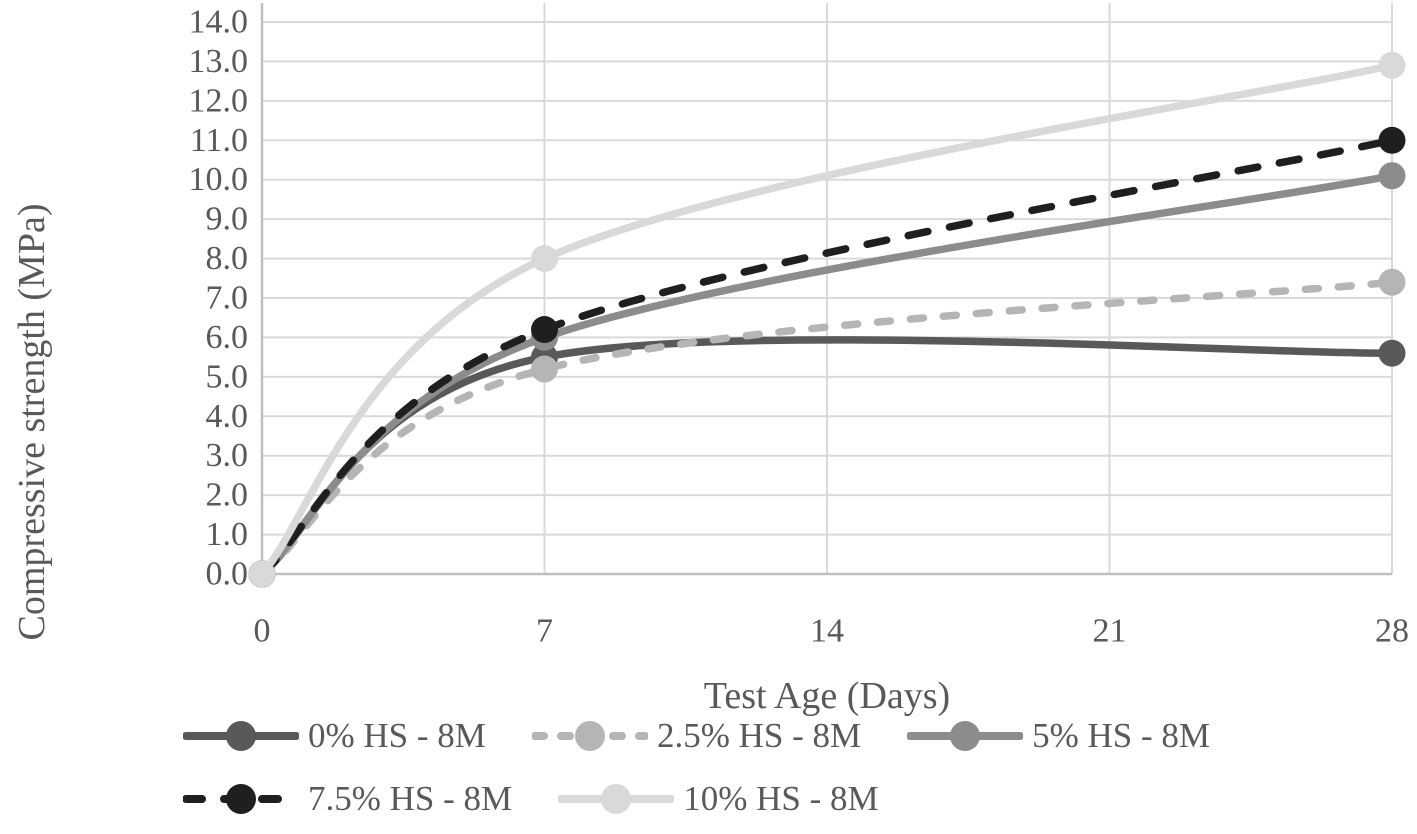  Describe the element at coordinates (1392, 631) in the screenshot. I see `x-tick-label: 28` at that location.